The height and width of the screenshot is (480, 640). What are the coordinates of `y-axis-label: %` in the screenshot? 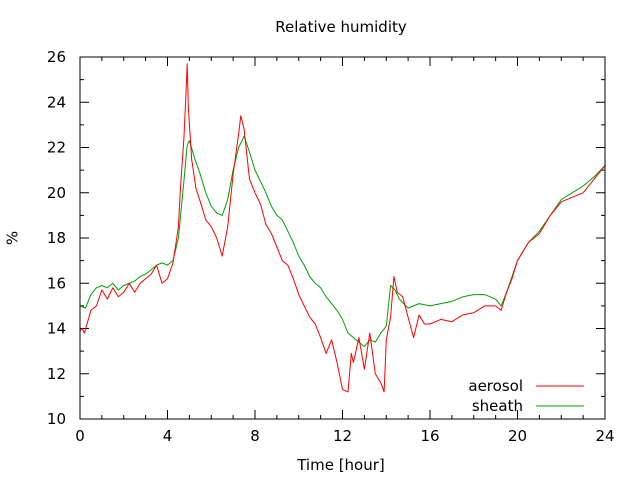 It's located at (13, 238).